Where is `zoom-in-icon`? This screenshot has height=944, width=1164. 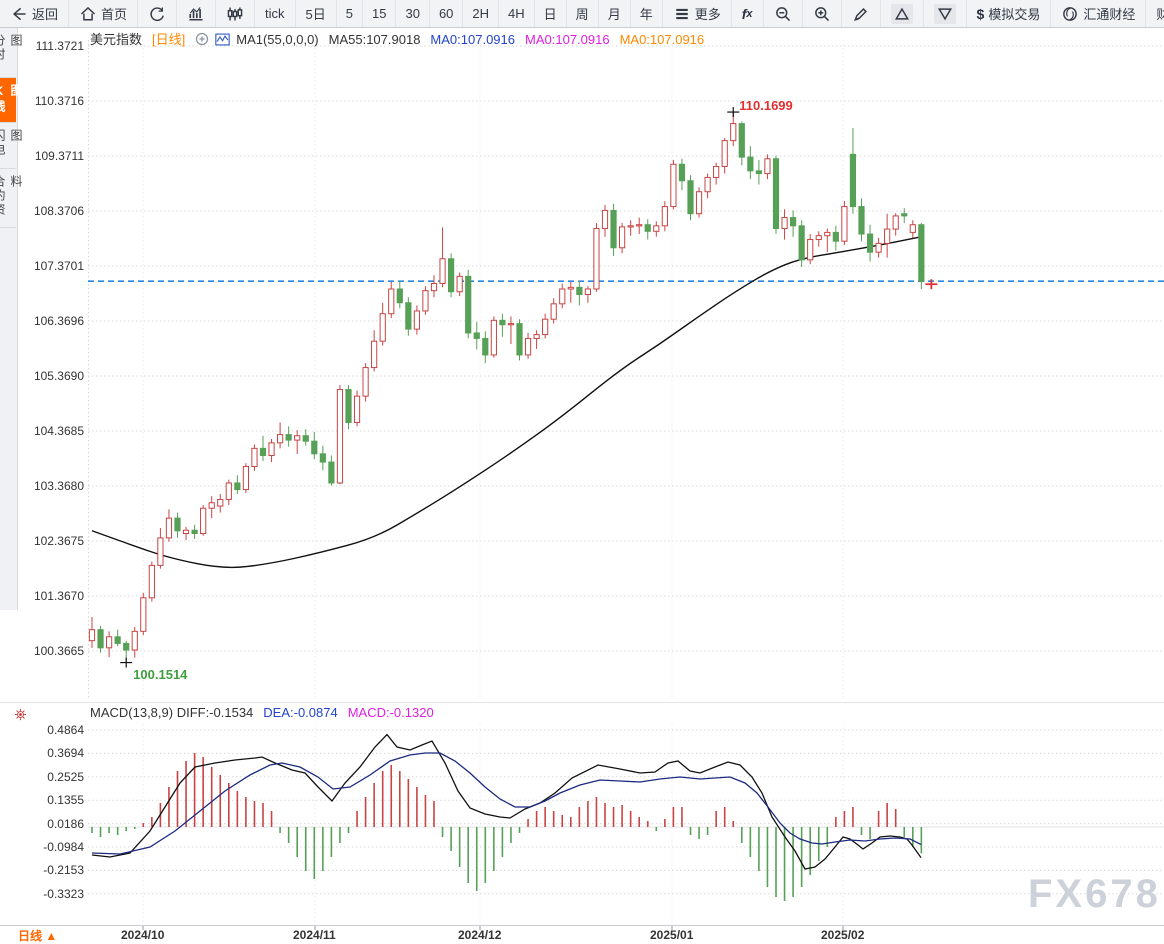
zoom-in-icon is located at coordinates (822, 14).